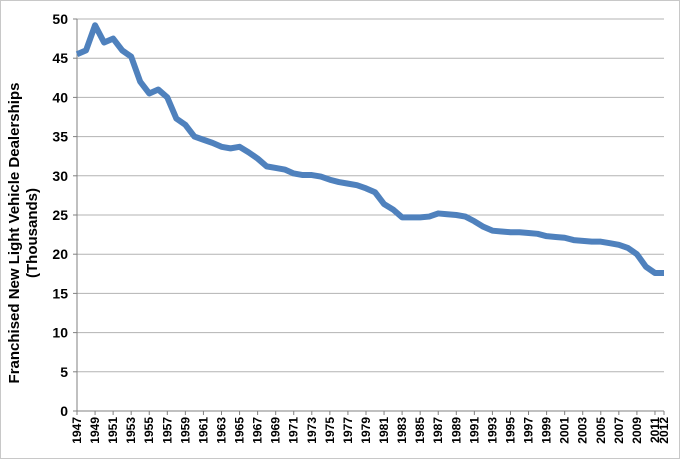 The width and height of the screenshot is (680, 459). I want to click on x-tick-label: 1965, so click(240, 430).